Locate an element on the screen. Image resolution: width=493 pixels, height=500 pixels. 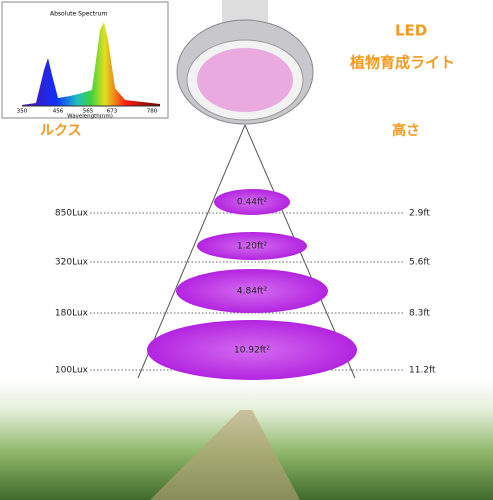
right-label: 高さ is located at coordinates (406, 130).